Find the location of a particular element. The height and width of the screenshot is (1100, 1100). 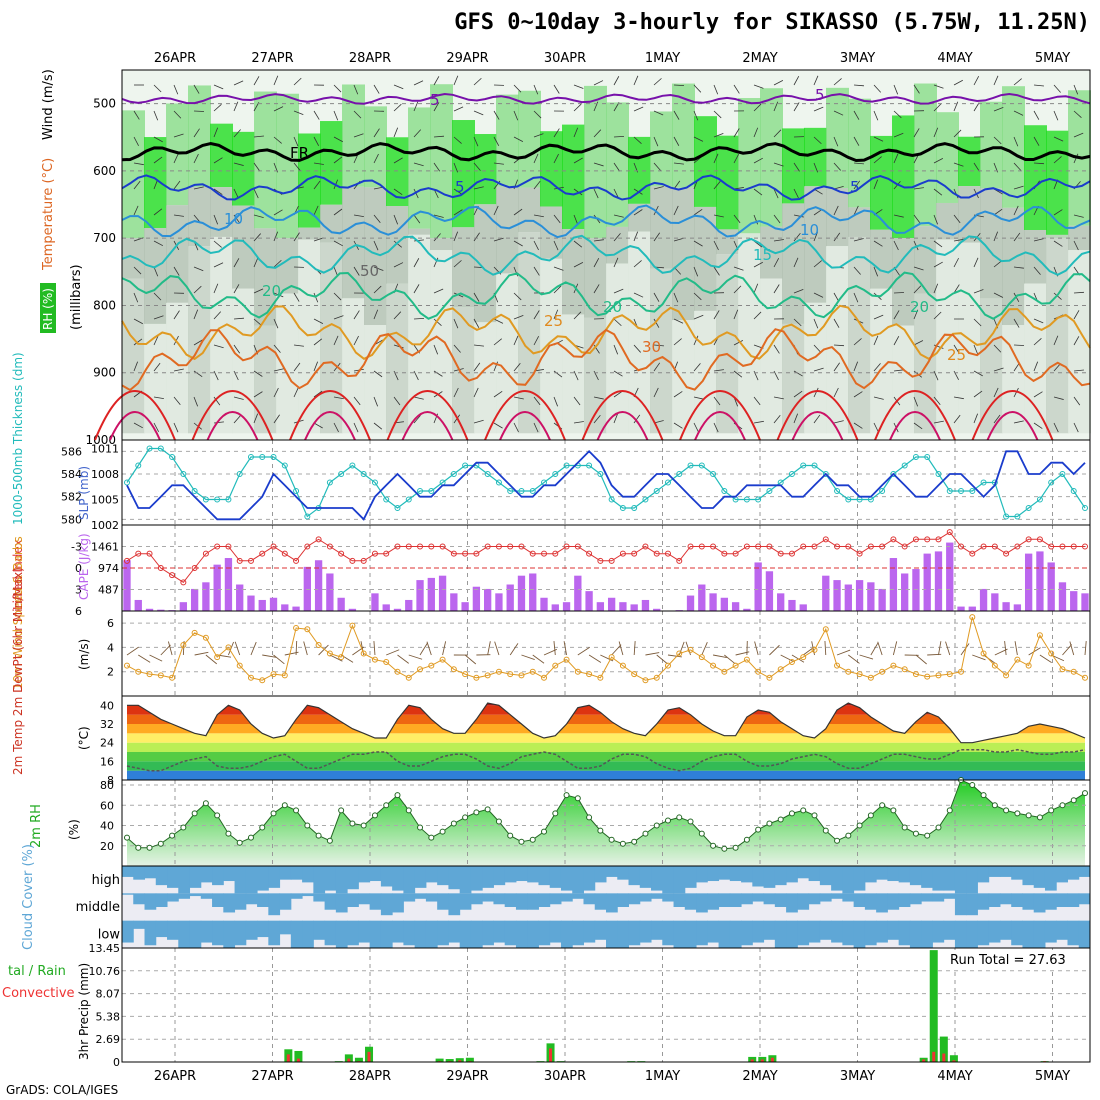

rain-convective-bar is located at coordinates (924, 1060).